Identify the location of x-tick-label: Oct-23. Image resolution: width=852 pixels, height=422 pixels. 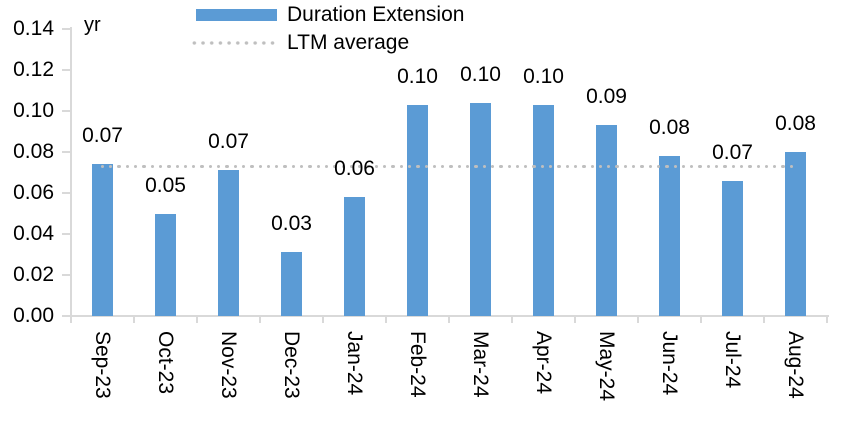
(165, 363).